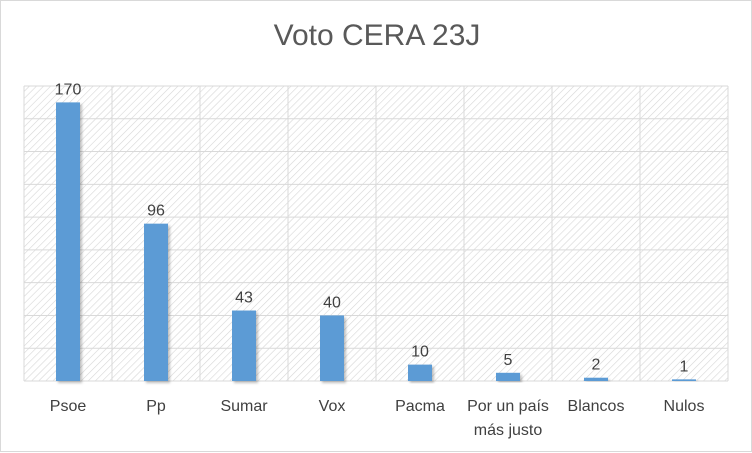  What do you see at coordinates (332, 348) in the screenshot?
I see `bar-vox` at bounding box center [332, 348].